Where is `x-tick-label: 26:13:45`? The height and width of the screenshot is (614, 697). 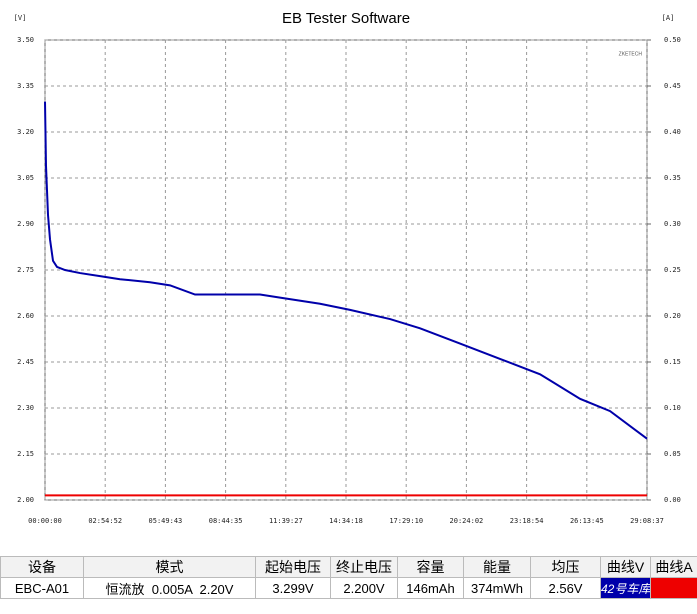 x-tick-label: 26:13:45 is located at coordinates (587, 521).